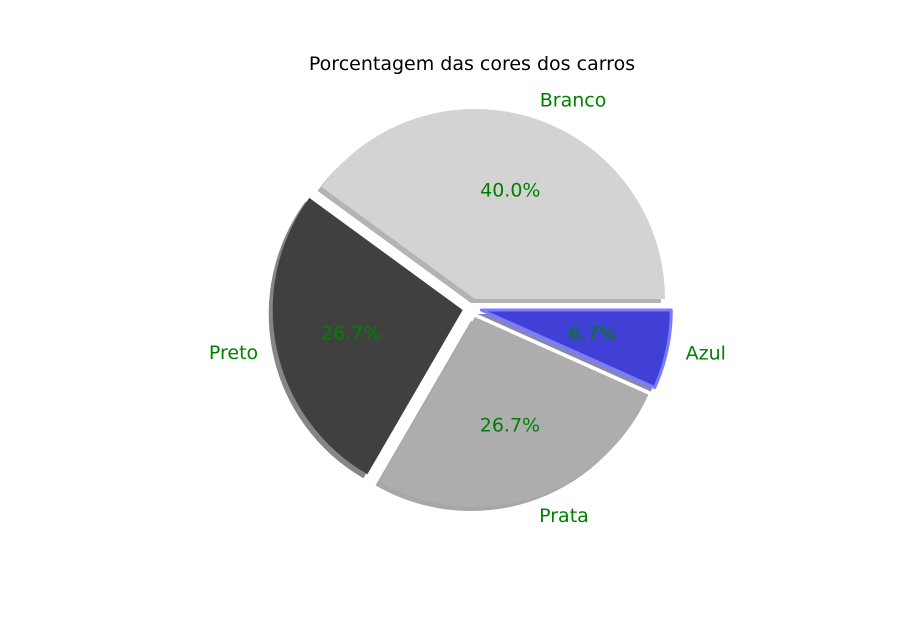 The width and height of the screenshot is (921, 633). What do you see at coordinates (351, 333) in the screenshot?
I see `pct-label-preto: 26.7%` at bounding box center [351, 333].